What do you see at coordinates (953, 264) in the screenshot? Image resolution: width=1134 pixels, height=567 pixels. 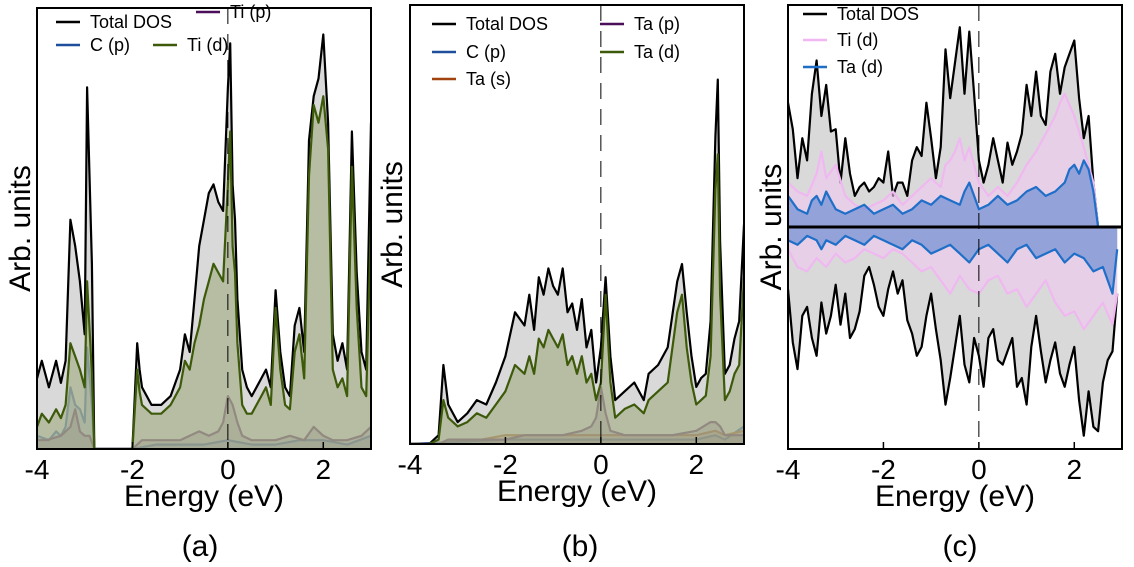 I see `series-line-ta-d-spin-down` at bounding box center [953, 264].